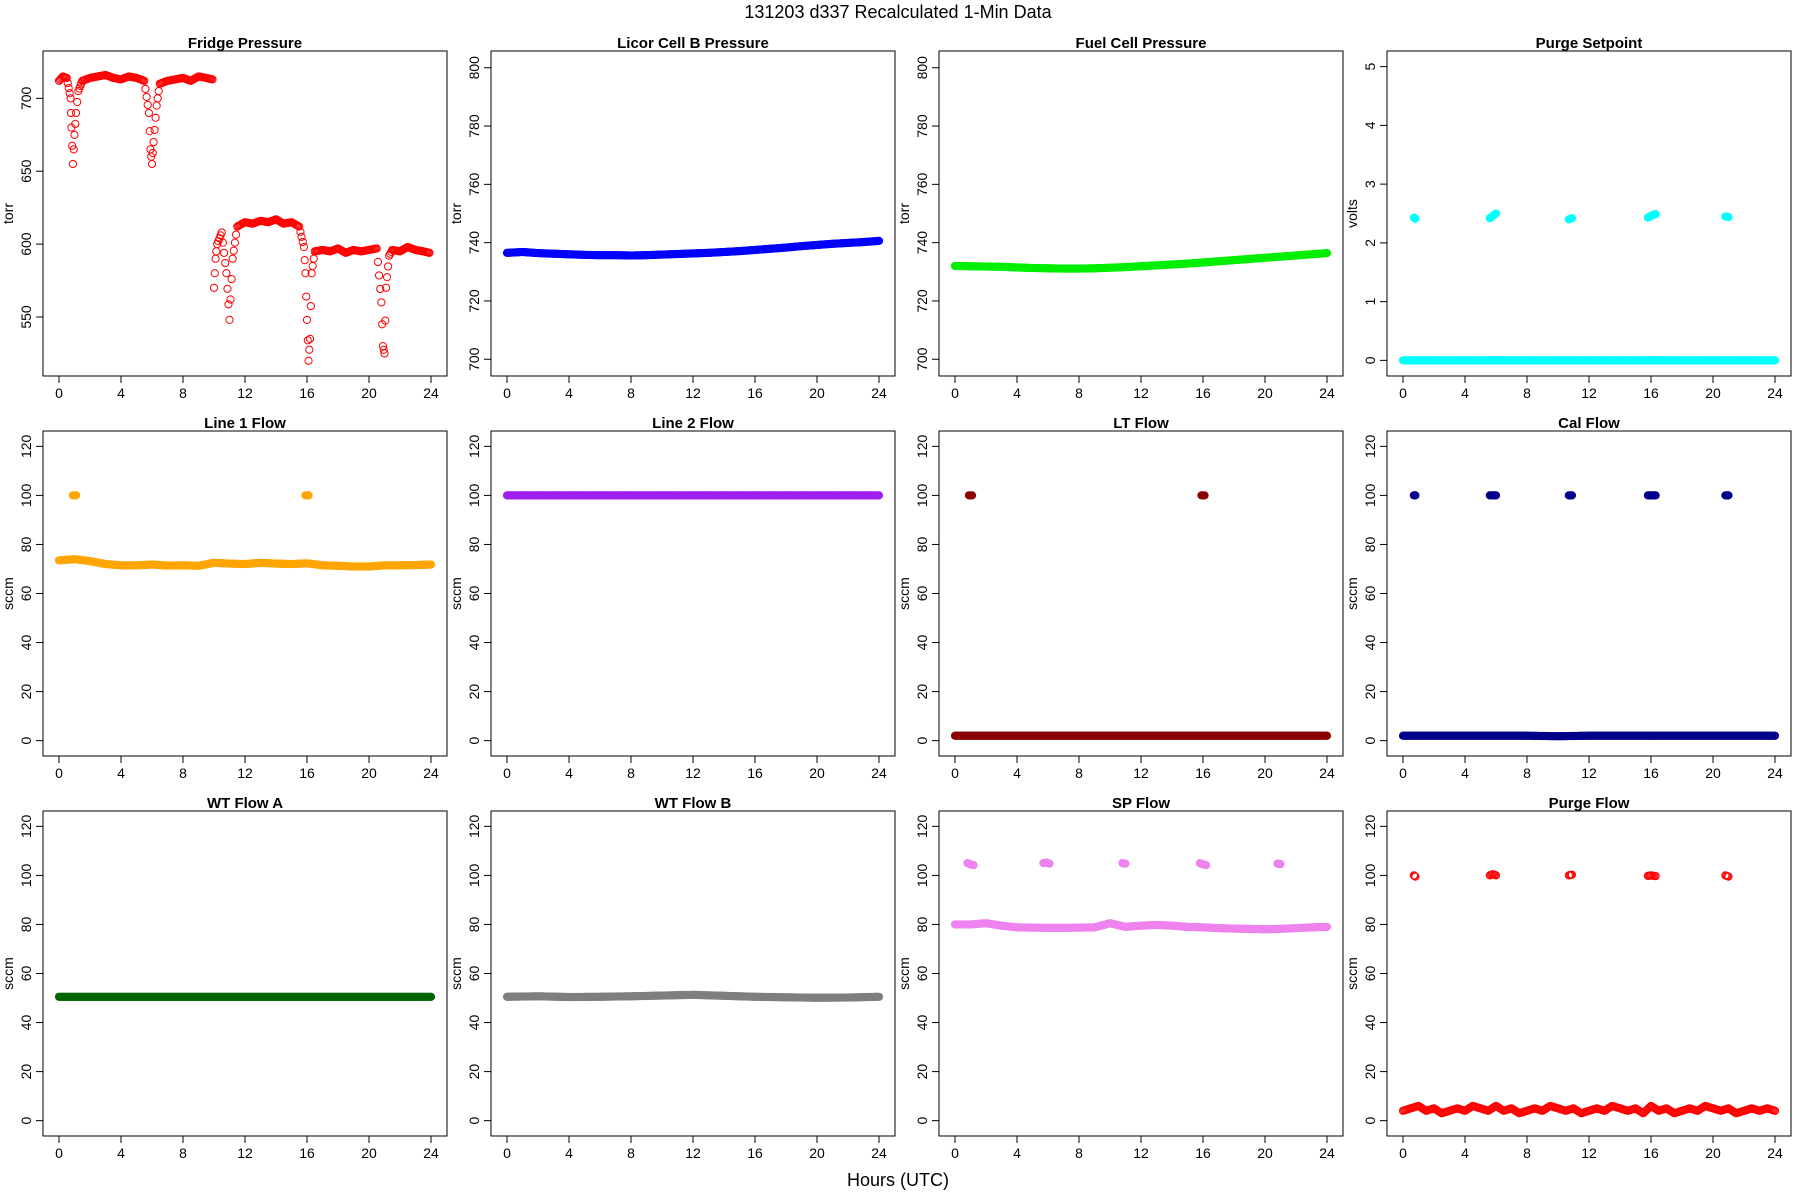 The width and height of the screenshot is (1800, 1200). Describe the element at coordinates (1589, 973) in the screenshot. I see `plot-frame` at that location.